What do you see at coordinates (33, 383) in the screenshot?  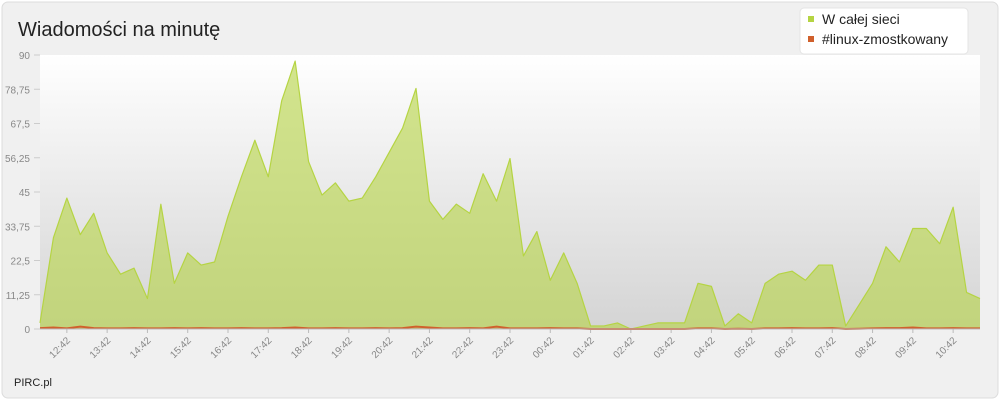 I see `footer: PIRC.pl` at bounding box center [33, 383].